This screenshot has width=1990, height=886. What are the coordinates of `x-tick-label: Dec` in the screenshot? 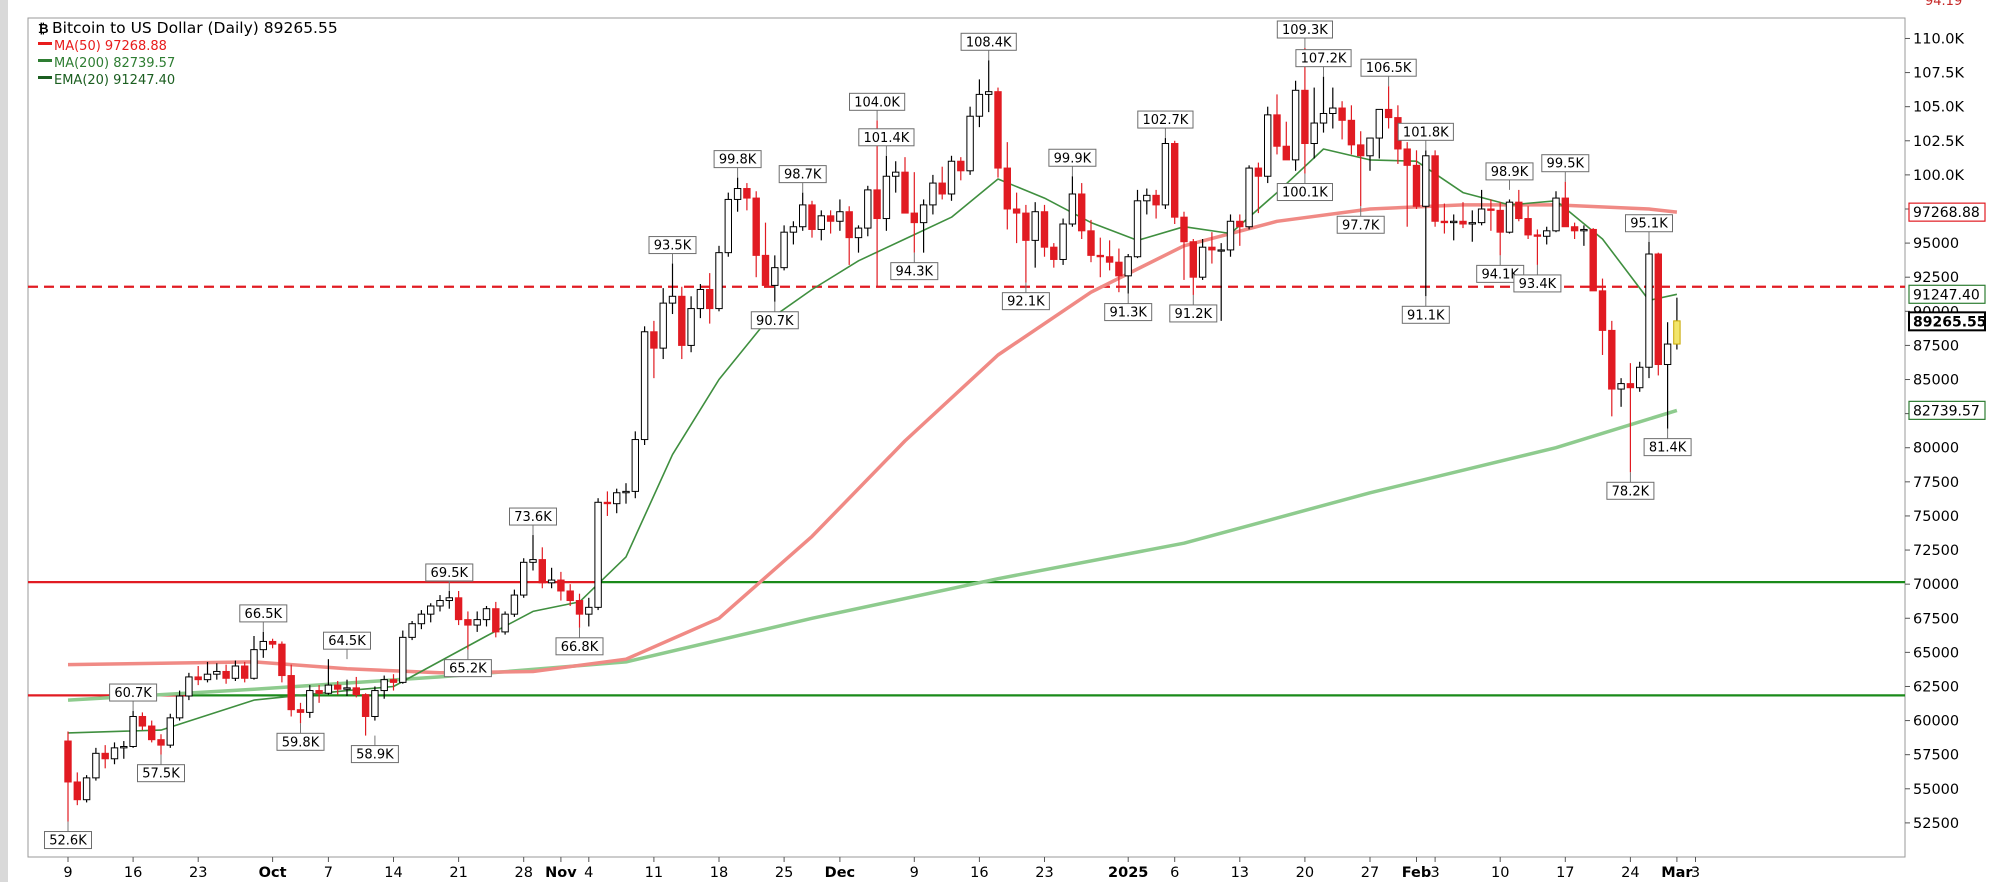 It's located at (840, 873).